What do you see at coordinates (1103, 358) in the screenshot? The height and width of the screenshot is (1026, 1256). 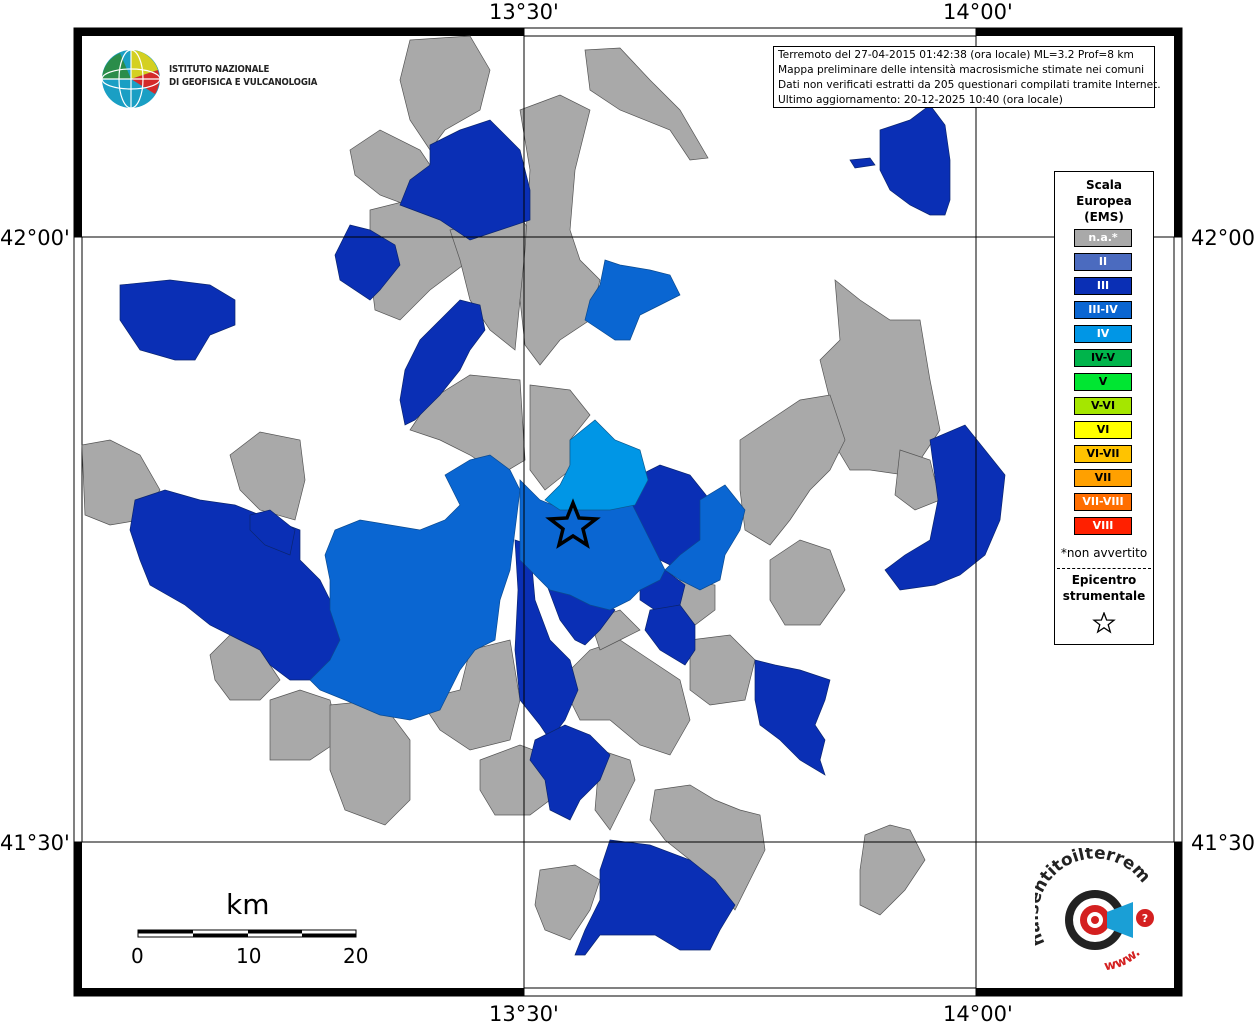 I see `legend-item: IV-V` at bounding box center [1103, 358].